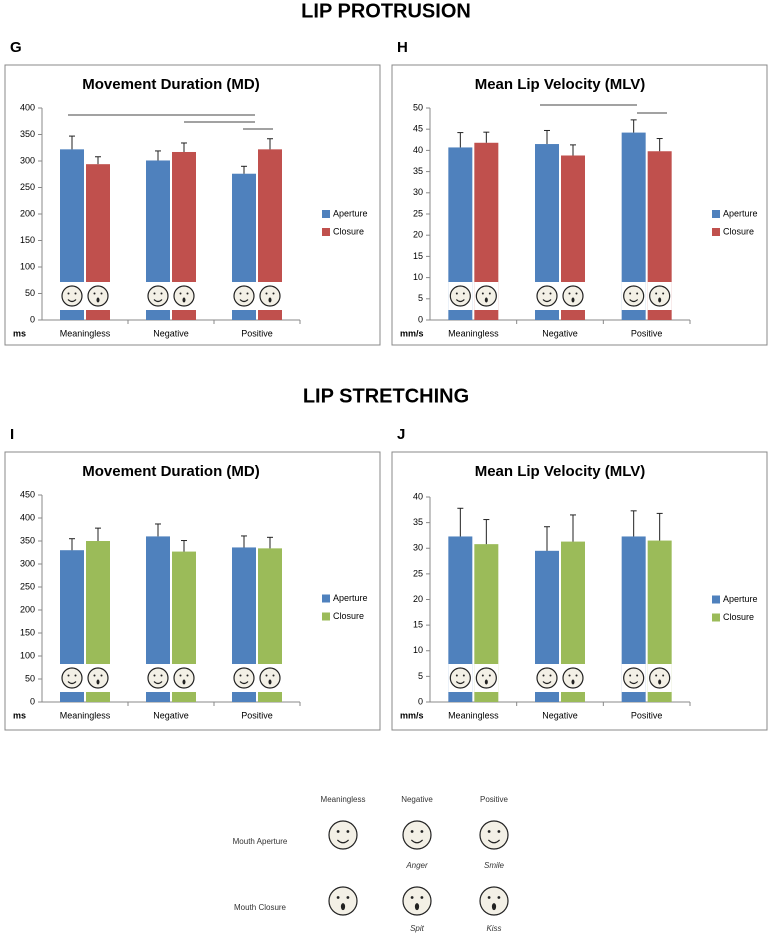  What do you see at coordinates (560, 84) in the screenshot?
I see `chart-title: Mean Lip Velocity (MLV)` at bounding box center [560, 84].